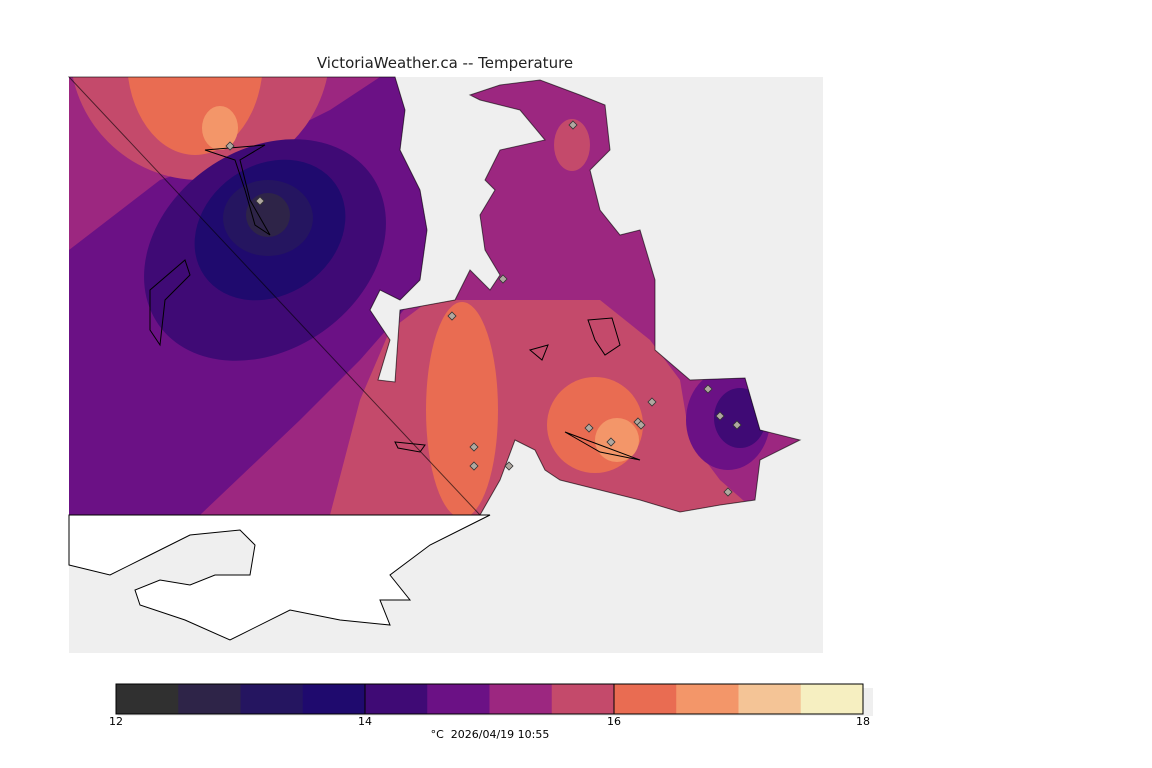 Image resolution: width=1152 pixels, height=768 pixels. I want to click on colorbar-frame, so click(489, 699).